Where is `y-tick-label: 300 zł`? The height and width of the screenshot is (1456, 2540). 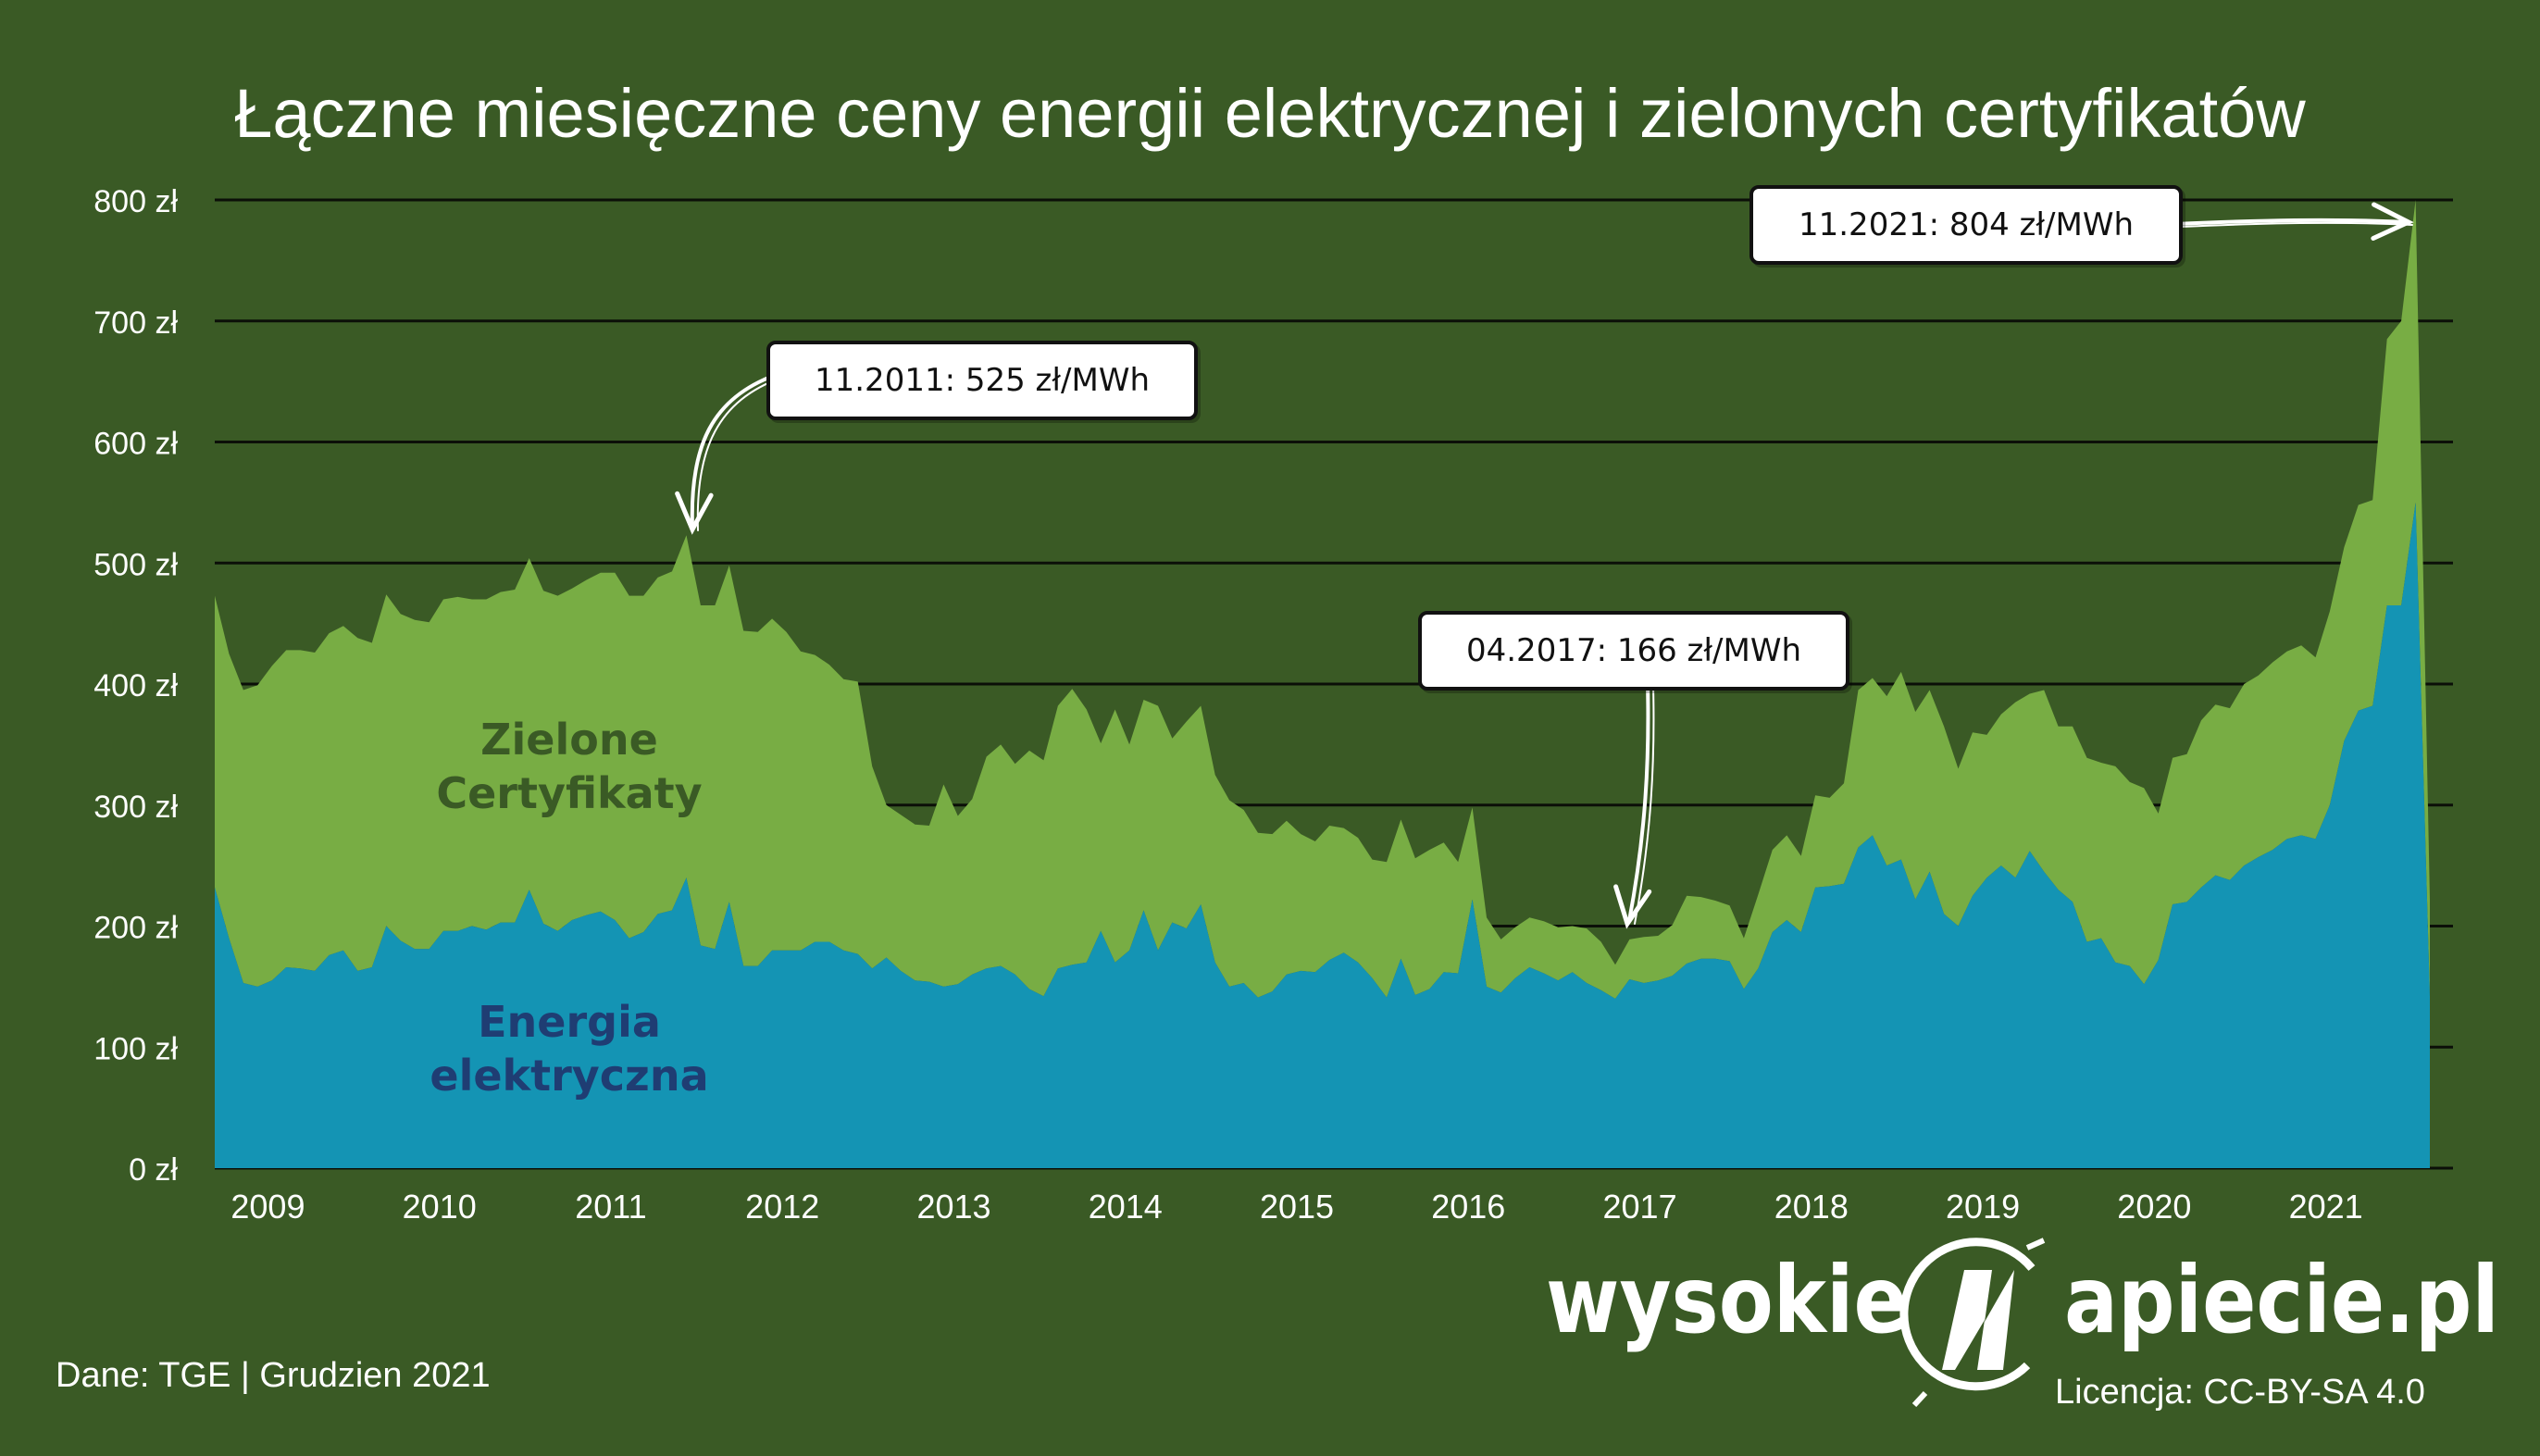
y-tick-label: 300 zł is located at coordinates (135, 807).